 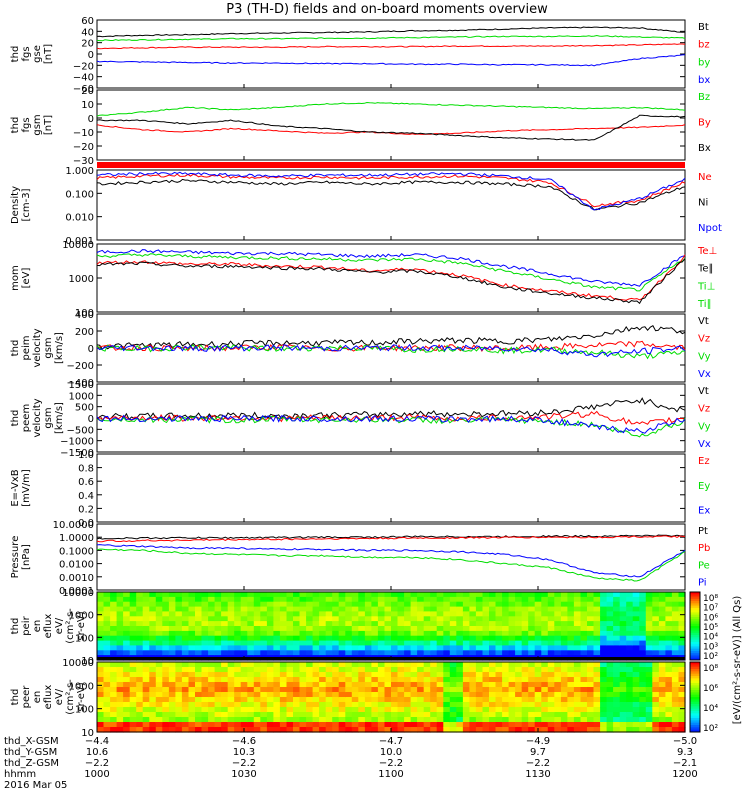 What do you see at coordinates (391, 60) in the screenshot?
I see `series-bx` at bounding box center [391, 60].